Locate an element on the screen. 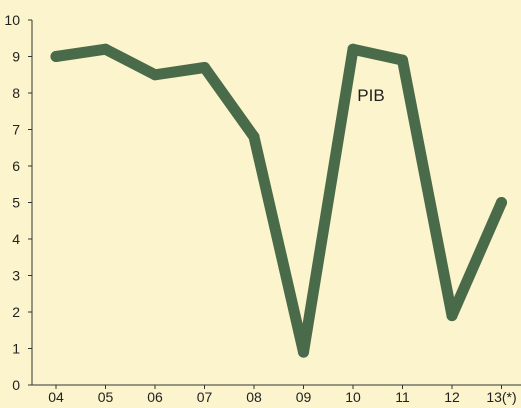 This screenshot has width=521, height=408. x-tick-label: 12 is located at coordinates (452, 397).